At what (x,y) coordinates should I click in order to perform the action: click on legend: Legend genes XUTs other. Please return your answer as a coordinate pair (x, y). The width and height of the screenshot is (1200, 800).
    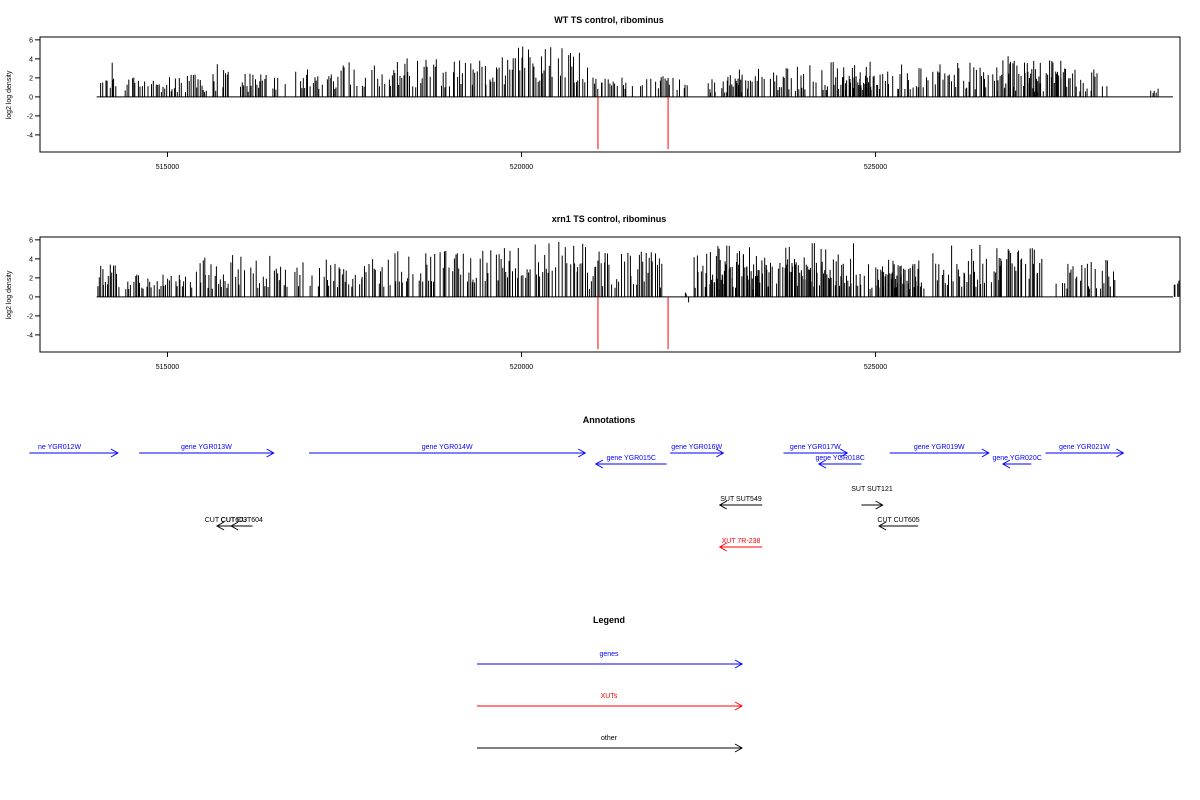
    Looking at the image, I should click on (610, 684).